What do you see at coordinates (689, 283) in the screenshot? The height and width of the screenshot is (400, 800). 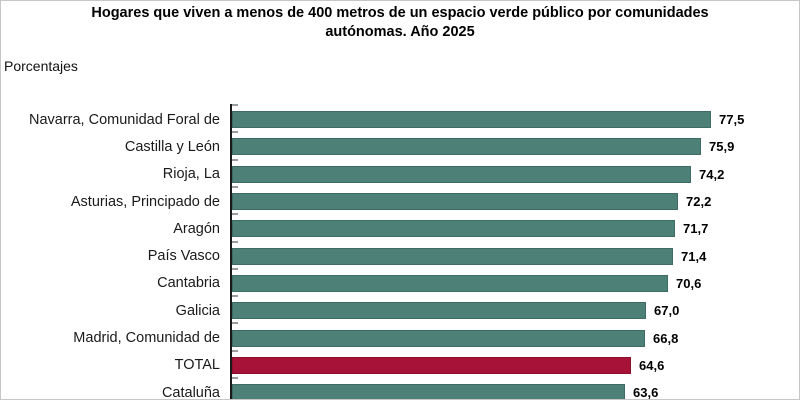 I see `value-label: 70,6` at bounding box center [689, 283].